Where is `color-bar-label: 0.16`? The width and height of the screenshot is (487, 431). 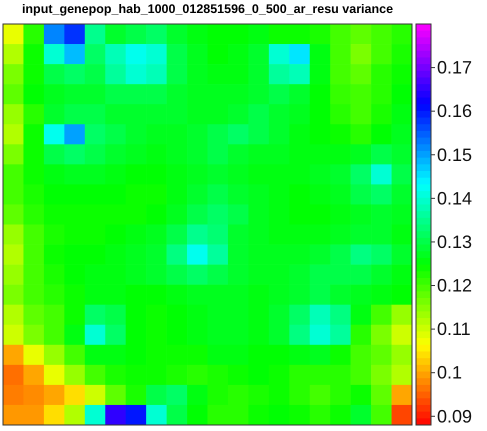 color-bar-label: 0.16 is located at coordinates (454, 111).